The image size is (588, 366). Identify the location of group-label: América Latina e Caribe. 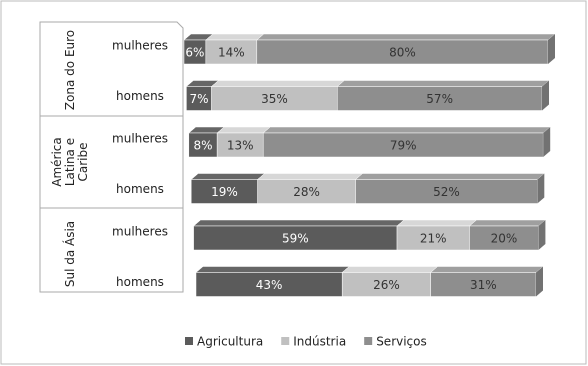
(69, 162).